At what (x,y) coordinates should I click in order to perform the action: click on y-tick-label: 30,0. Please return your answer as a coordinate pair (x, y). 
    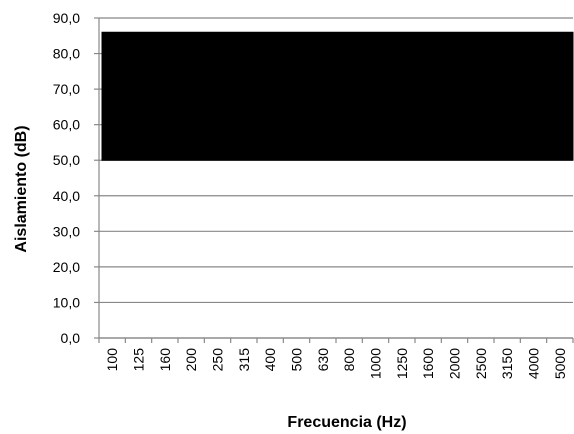
    Looking at the image, I should click on (66, 231).